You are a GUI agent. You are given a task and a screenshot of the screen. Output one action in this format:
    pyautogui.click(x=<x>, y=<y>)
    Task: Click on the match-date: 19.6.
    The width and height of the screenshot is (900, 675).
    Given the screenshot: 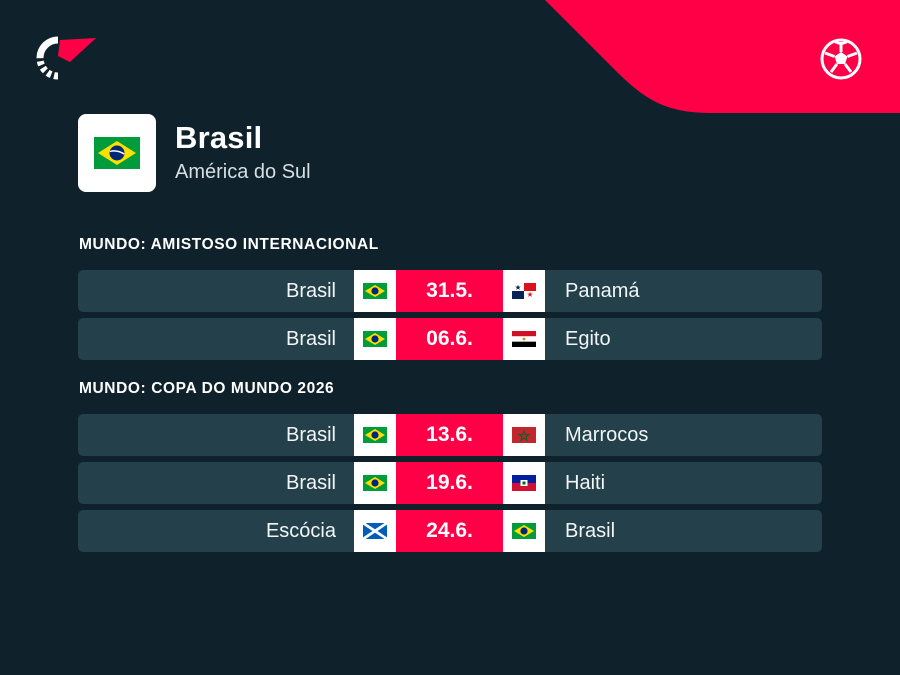 What is the action you would take?
    pyautogui.click(x=449, y=483)
    